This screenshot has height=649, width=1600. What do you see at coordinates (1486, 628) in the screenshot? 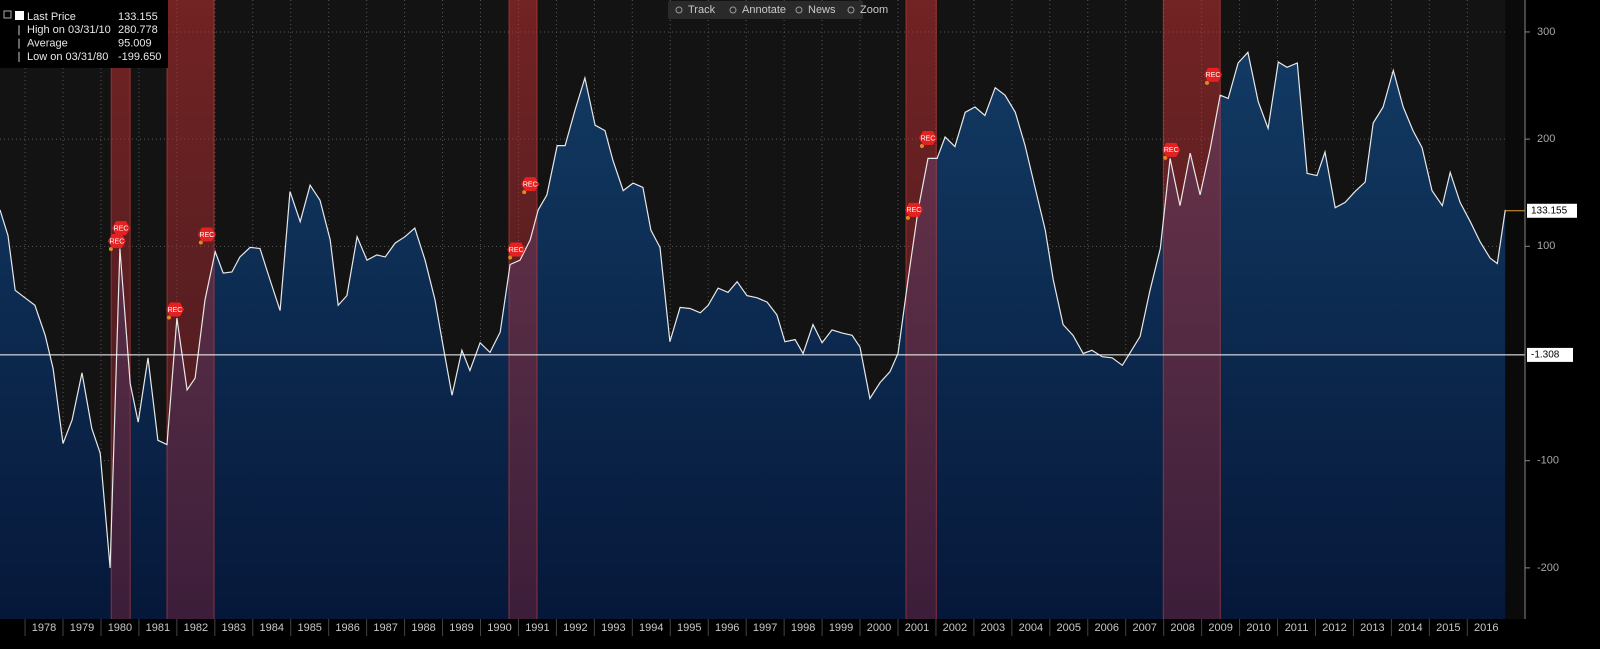
I see `x-tick-label: 2016` at bounding box center [1486, 628].